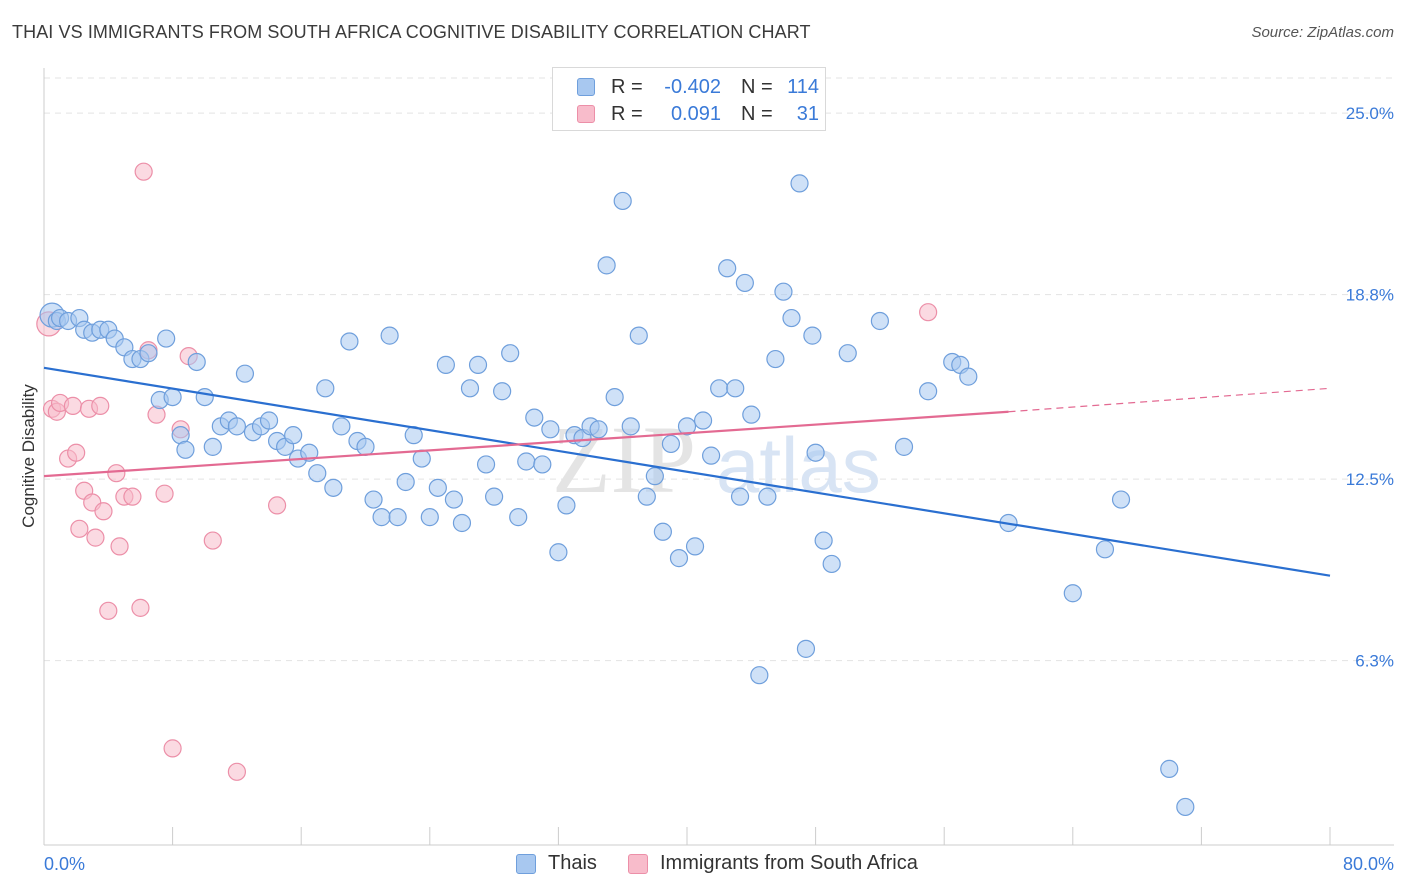  What do you see at coordinates (695, 113) in the screenshot?
I see `legend-r-value: 0.091` at bounding box center [695, 113].